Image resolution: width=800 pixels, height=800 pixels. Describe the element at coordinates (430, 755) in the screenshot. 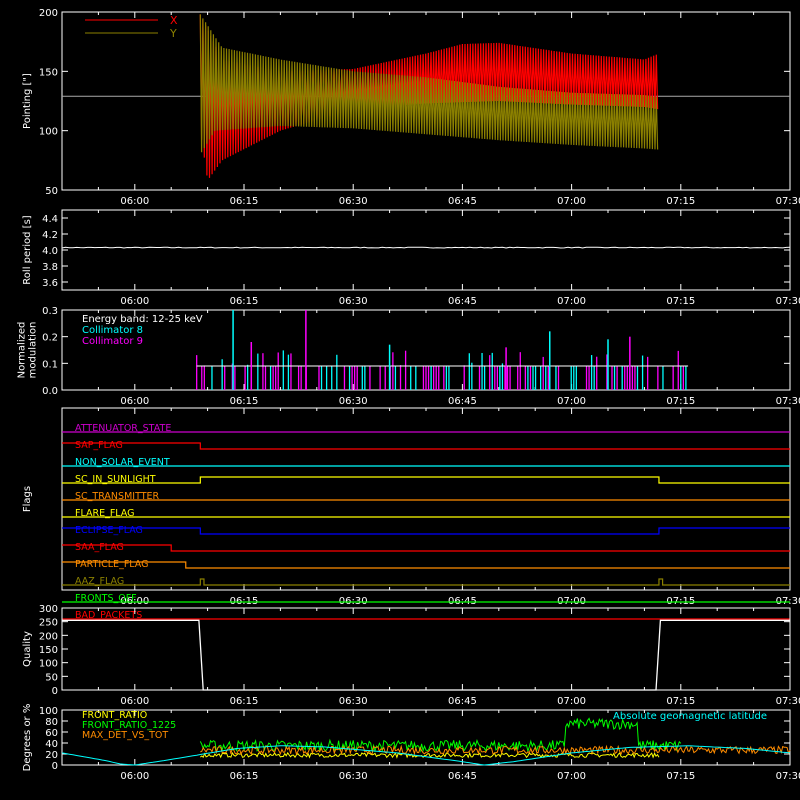

I see `ratio-line-front_ratio` at that location.